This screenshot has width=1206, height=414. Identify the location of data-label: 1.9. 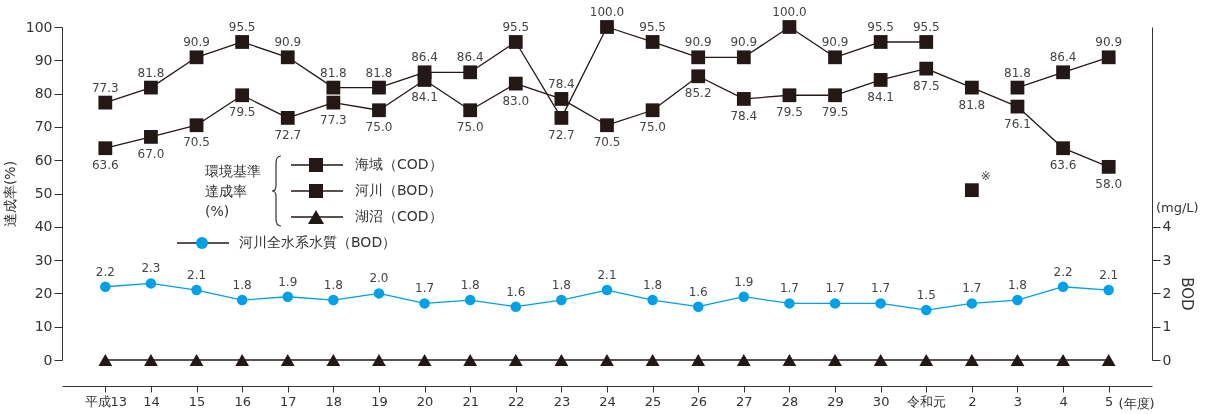
(288, 281).